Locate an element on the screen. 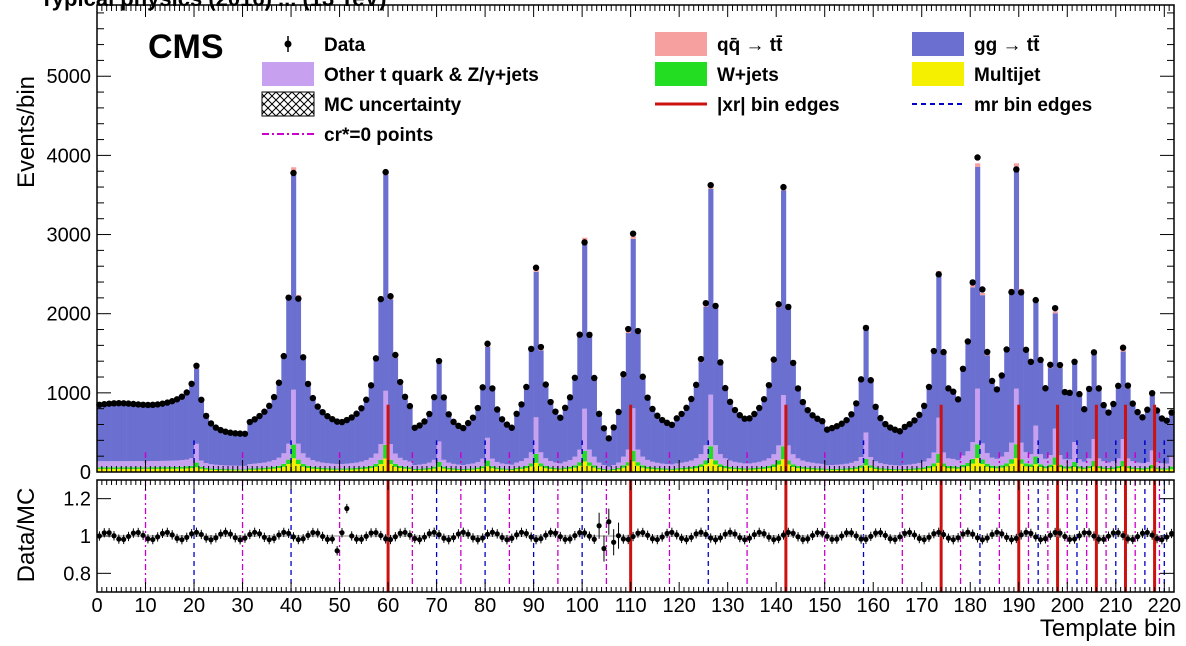 This screenshot has height=646, width=1186. x-tick-label: 210 is located at coordinates (1115, 606).